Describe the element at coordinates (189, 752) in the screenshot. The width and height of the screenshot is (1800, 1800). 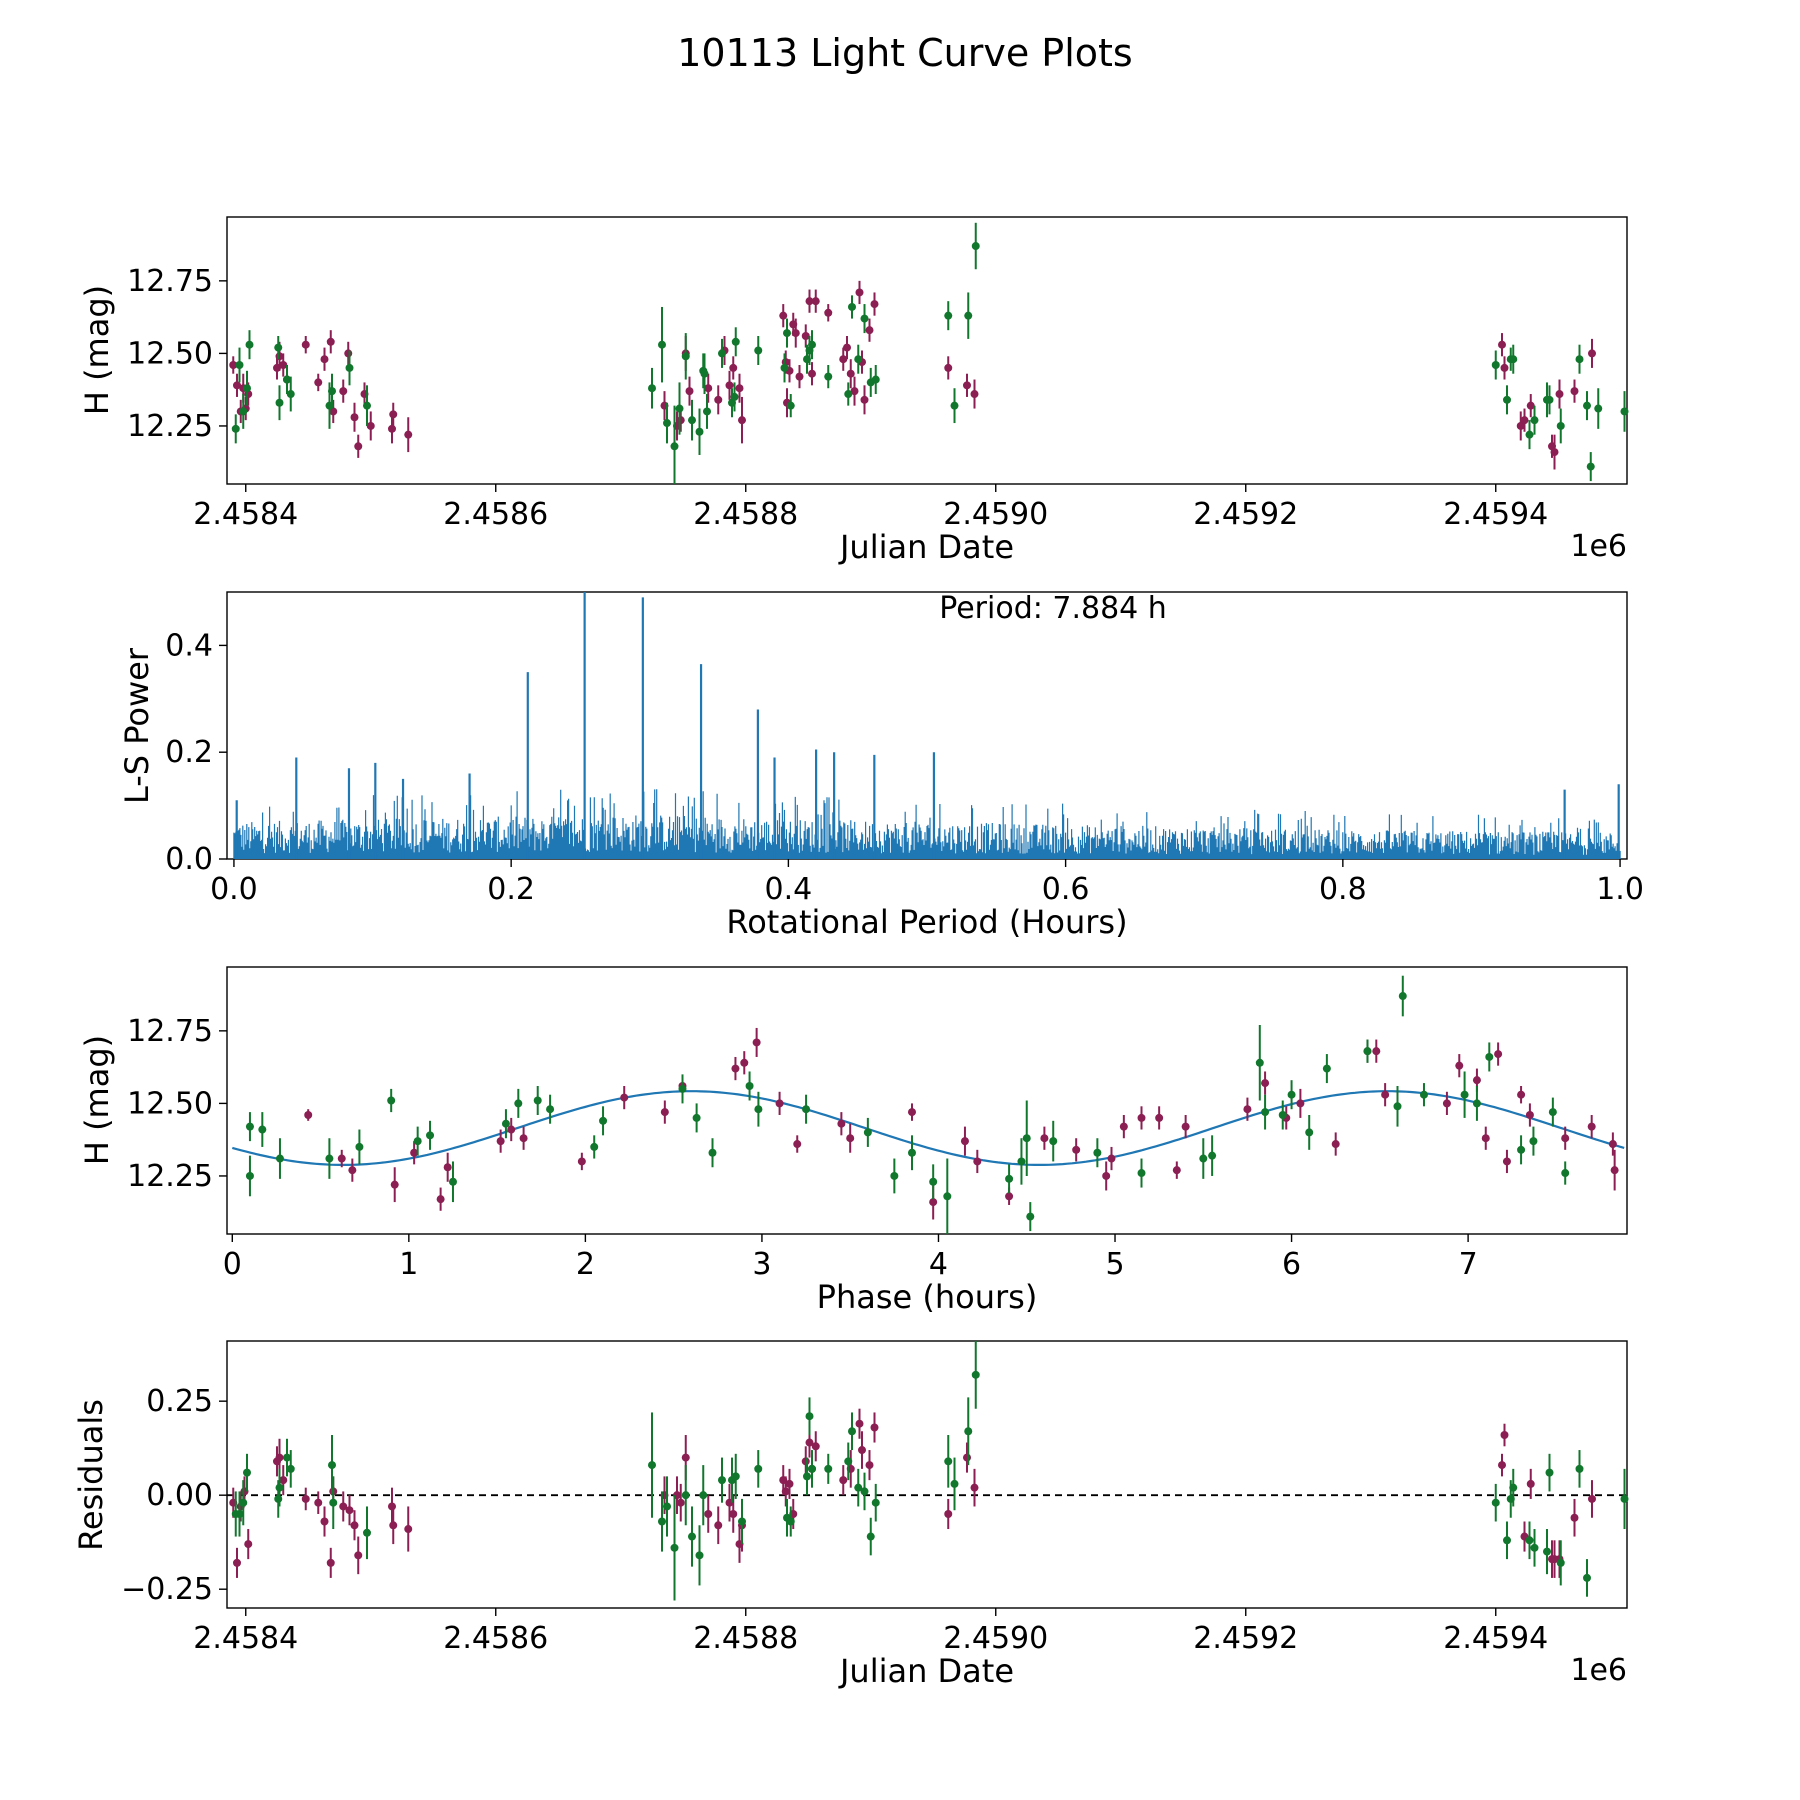
I see `periodogram-y-tick-label: 0.2` at that location.